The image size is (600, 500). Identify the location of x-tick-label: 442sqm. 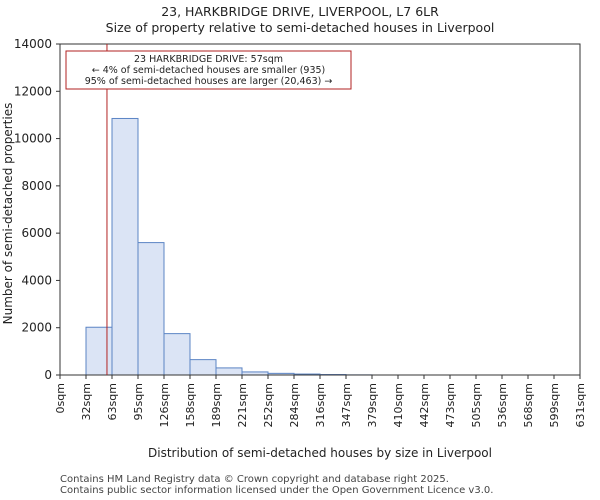
(424, 405).